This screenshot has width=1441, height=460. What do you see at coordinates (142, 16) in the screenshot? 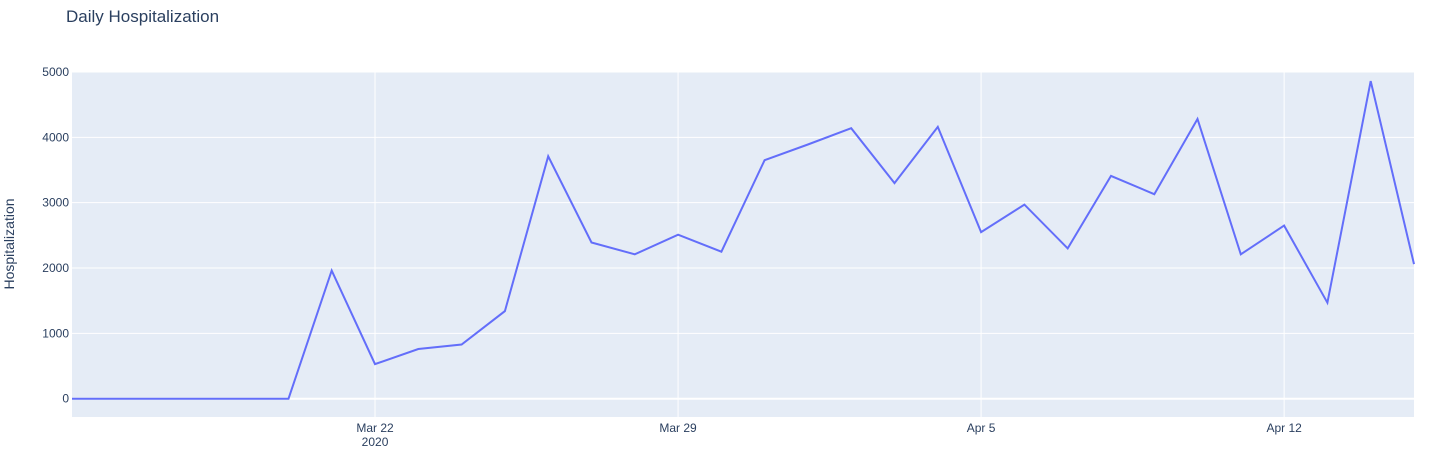
I see `chart-title: Daily Hospitalization` at bounding box center [142, 16].